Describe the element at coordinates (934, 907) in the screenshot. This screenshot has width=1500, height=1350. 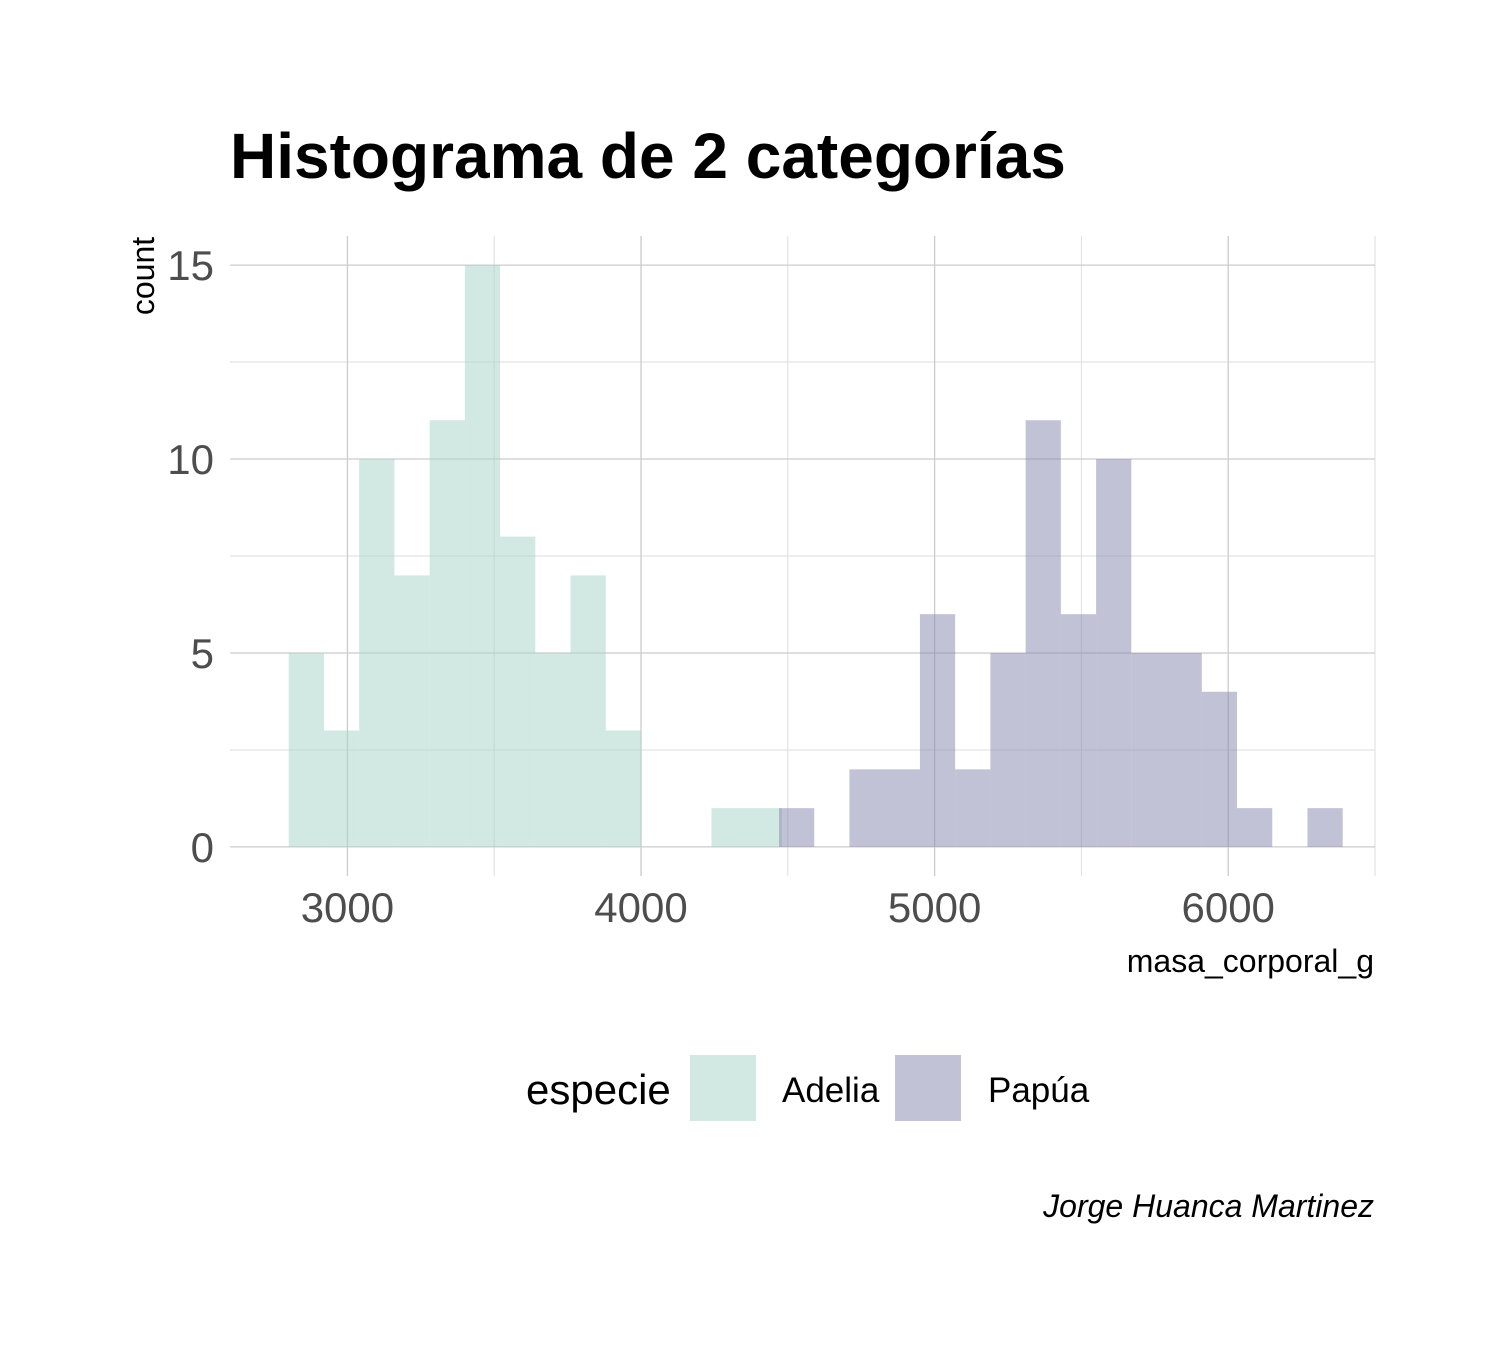
I see `x-tick-label: 5000` at that location.